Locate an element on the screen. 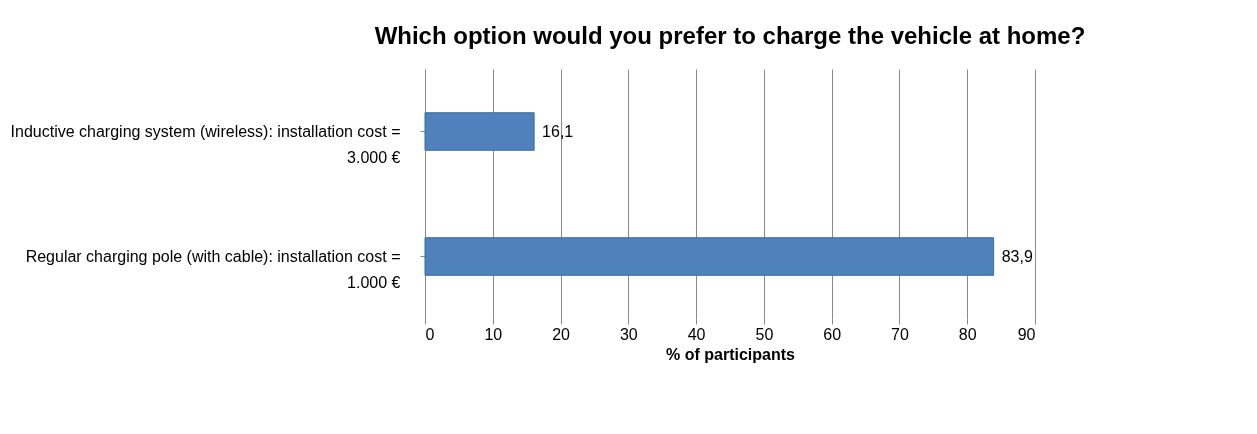  x-tick-label: 50 is located at coordinates (764, 334).